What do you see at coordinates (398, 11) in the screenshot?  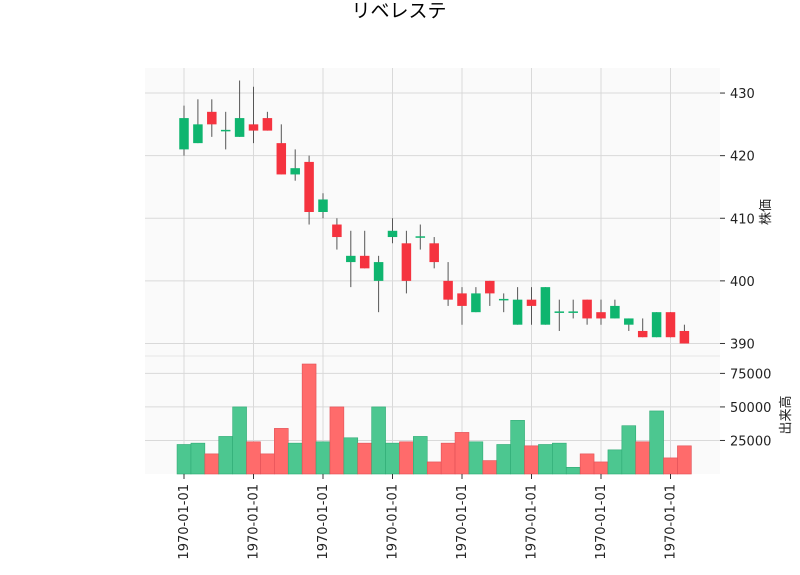 I see `chart-title: リベレステ` at bounding box center [398, 11].